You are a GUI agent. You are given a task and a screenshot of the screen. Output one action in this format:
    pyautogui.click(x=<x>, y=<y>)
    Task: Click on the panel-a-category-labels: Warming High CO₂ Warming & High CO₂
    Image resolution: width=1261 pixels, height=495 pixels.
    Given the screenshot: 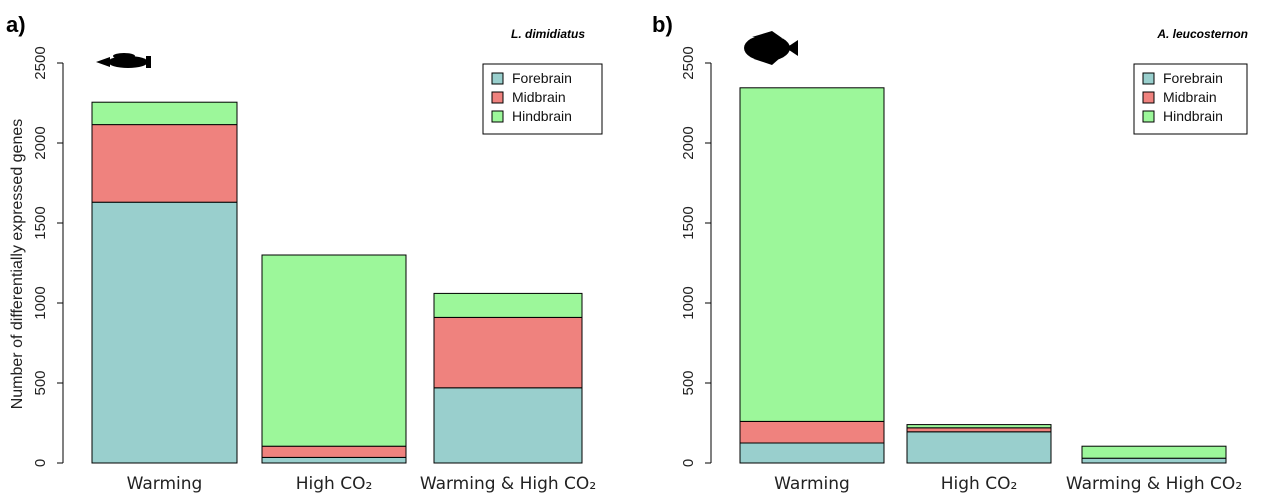 What is the action you would take?
    pyautogui.click(x=361, y=484)
    